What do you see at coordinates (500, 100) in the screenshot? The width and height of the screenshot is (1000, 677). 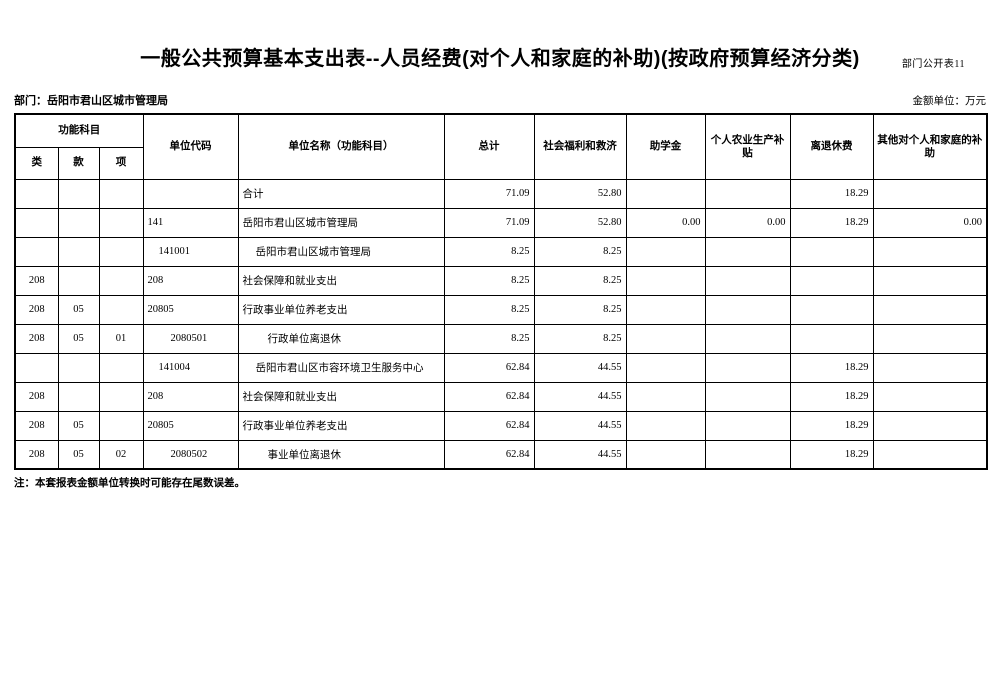 I see `meta-row: 部门：岳阳市君山区城市管理局 金额单位：万元` at bounding box center [500, 100].